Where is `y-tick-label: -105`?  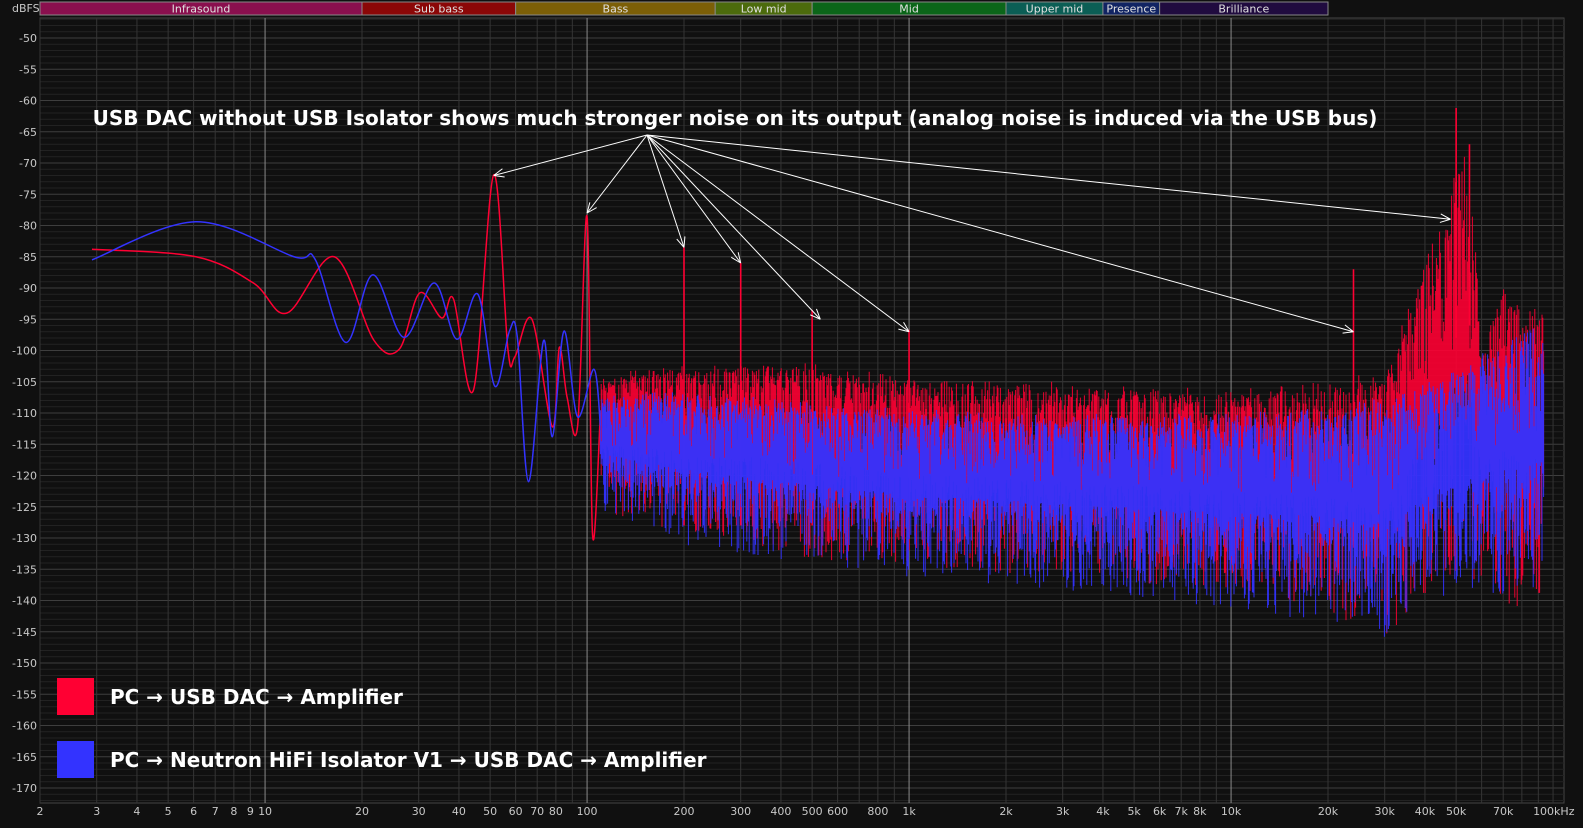
y-tick-label: -105 is located at coordinates (24, 382).